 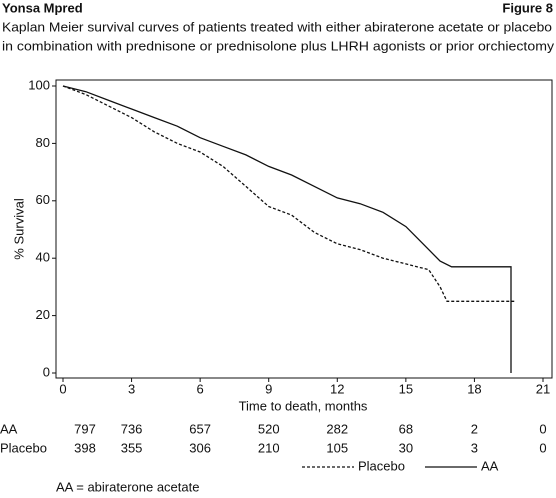 What do you see at coordinates (337, 447) in the screenshot?
I see `risk-count: 105` at bounding box center [337, 447].